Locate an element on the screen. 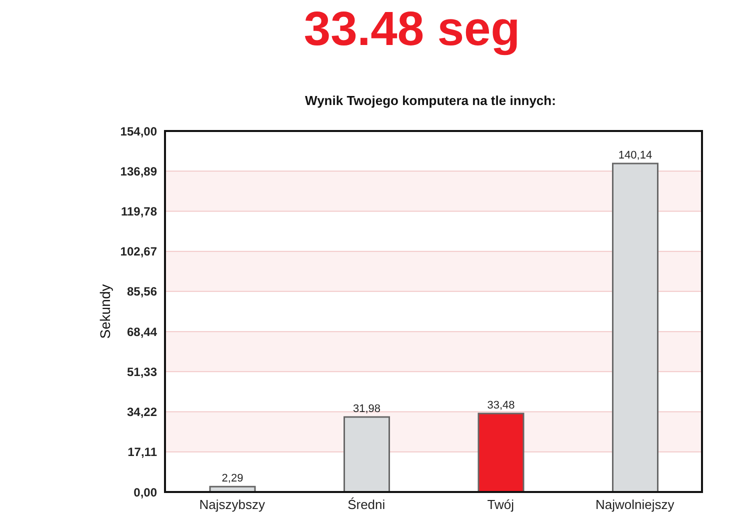 The height and width of the screenshot is (515, 749). y-tick-label: 102,67 is located at coordinates (139, 251).